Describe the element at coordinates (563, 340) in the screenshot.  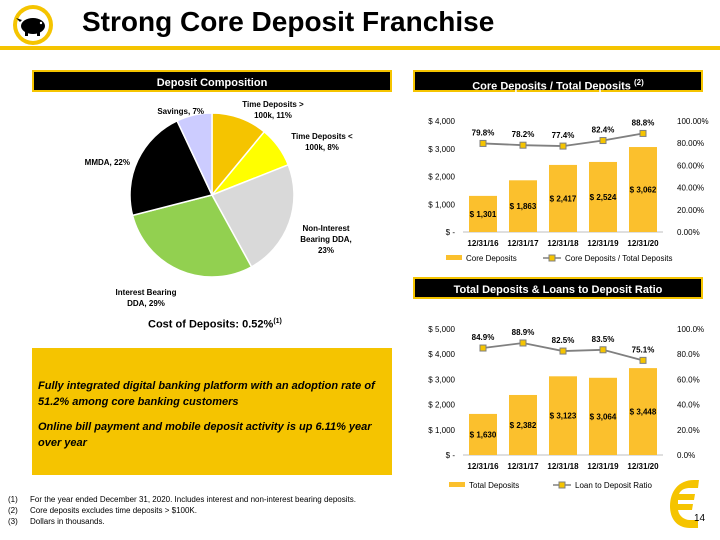
I see `ratio-value-label: 82.5%` at that location.